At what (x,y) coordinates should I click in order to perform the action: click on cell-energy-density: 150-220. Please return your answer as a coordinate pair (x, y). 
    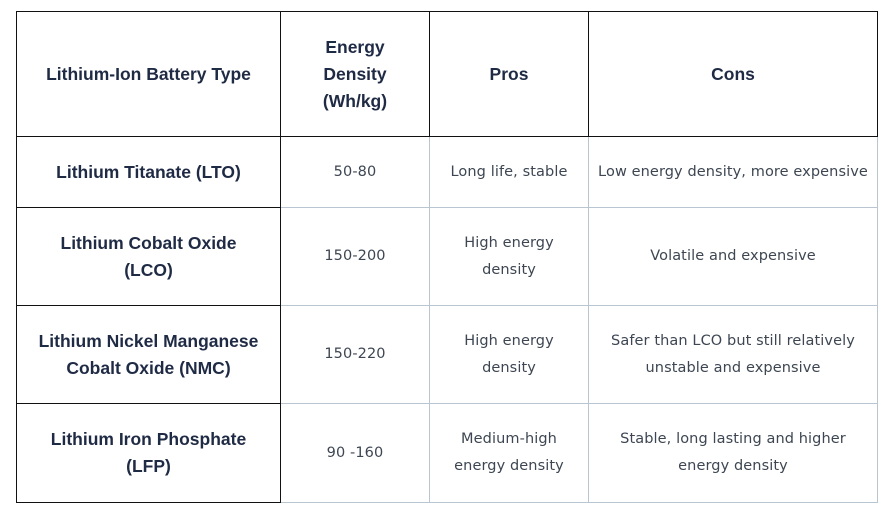
    Looking at the image, I should click on (355, 354).